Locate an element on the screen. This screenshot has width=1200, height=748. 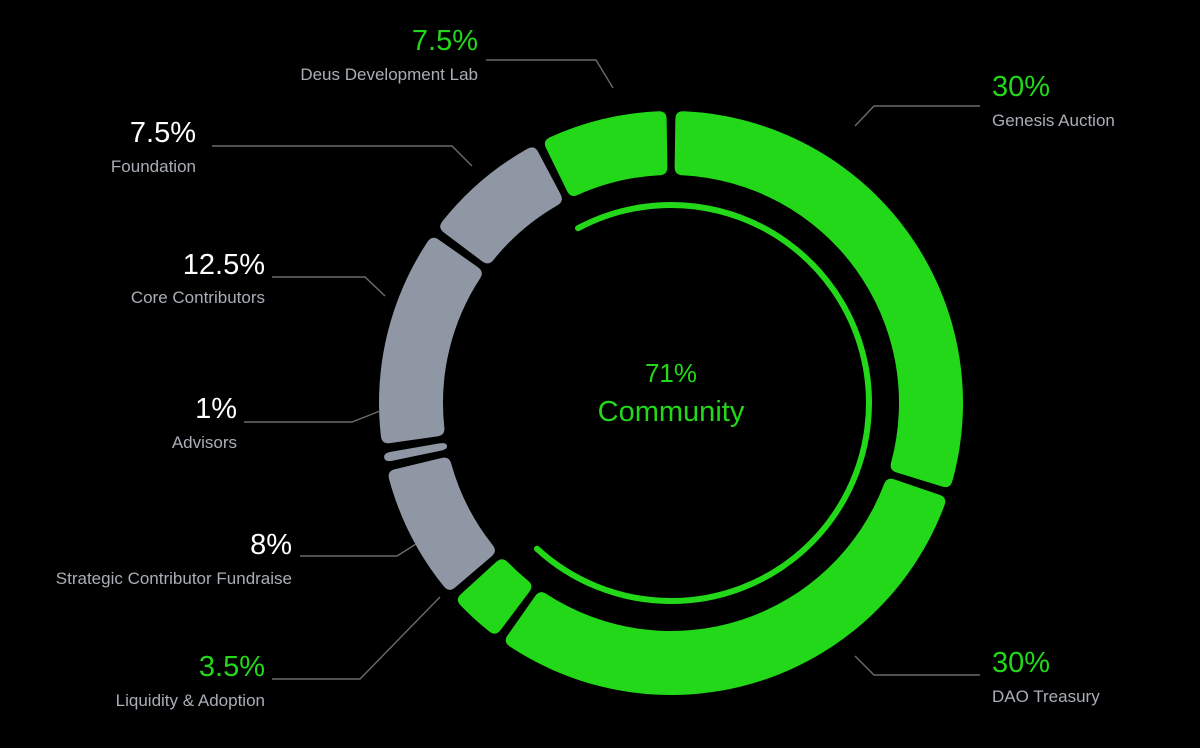
leader-line-foundation is located at coordinates (342, 156).